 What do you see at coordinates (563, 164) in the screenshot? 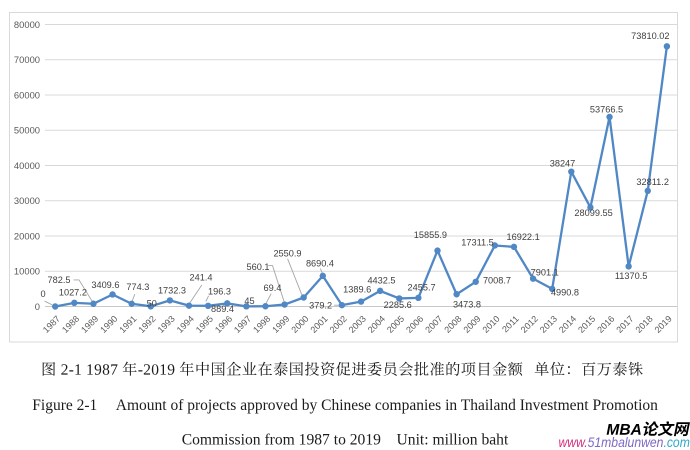
I see `svg-text: 38247` at bounding box center [563, 164].